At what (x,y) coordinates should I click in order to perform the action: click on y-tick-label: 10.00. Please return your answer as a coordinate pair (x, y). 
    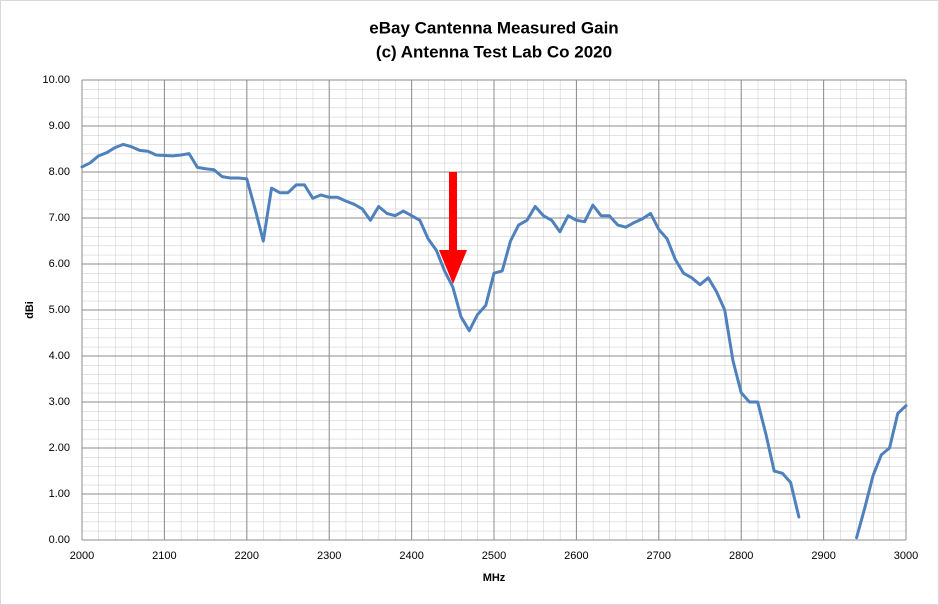
    Looking at the image, I should click on (56, 80).